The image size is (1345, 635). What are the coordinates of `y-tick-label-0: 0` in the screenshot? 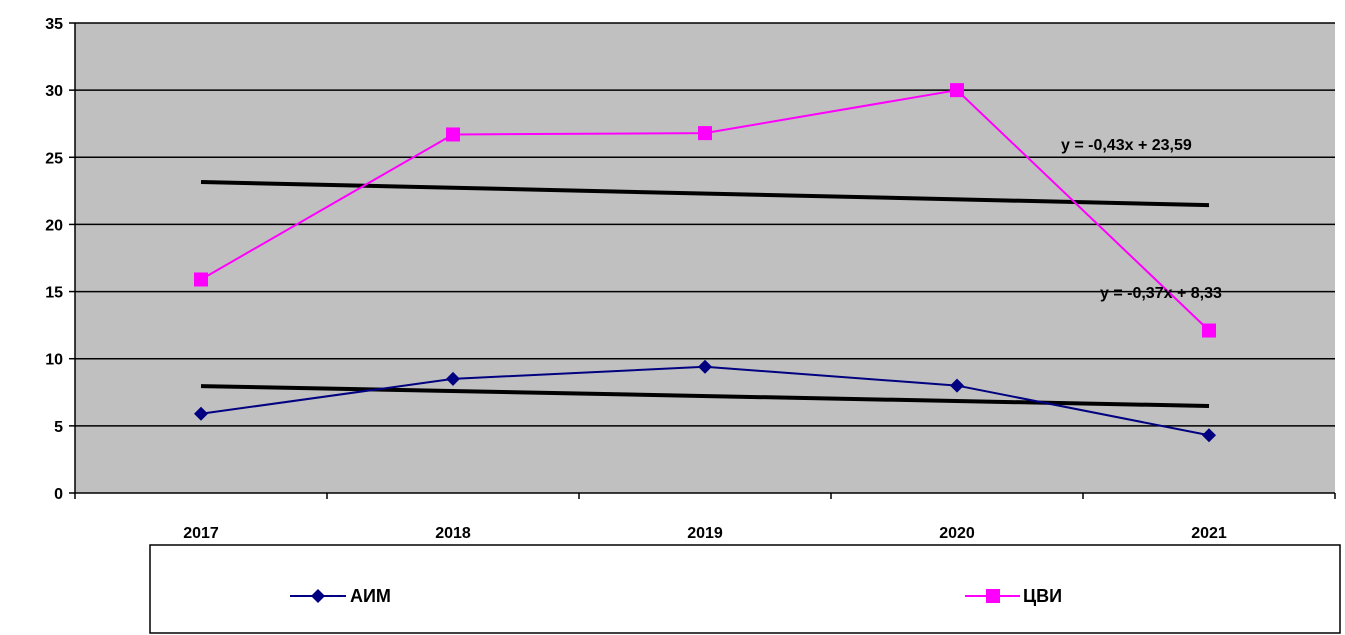 It's located at (58, 494).